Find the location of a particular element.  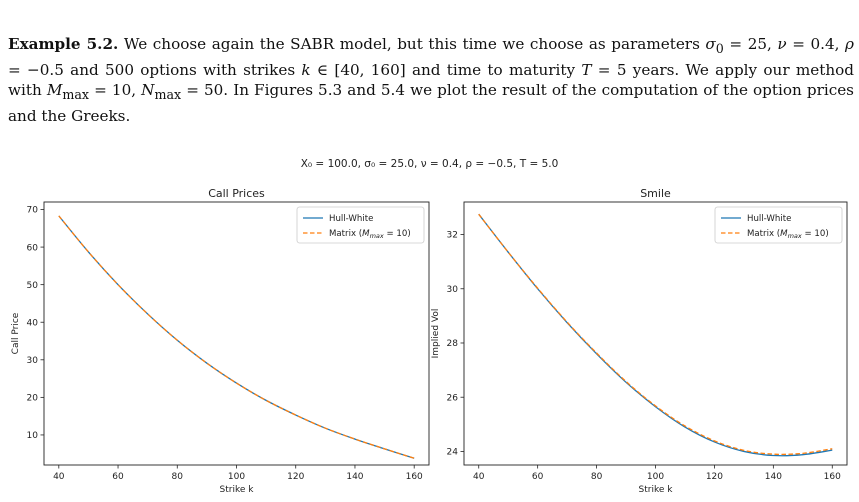

math-M: M is located at coordinates (54, 90).